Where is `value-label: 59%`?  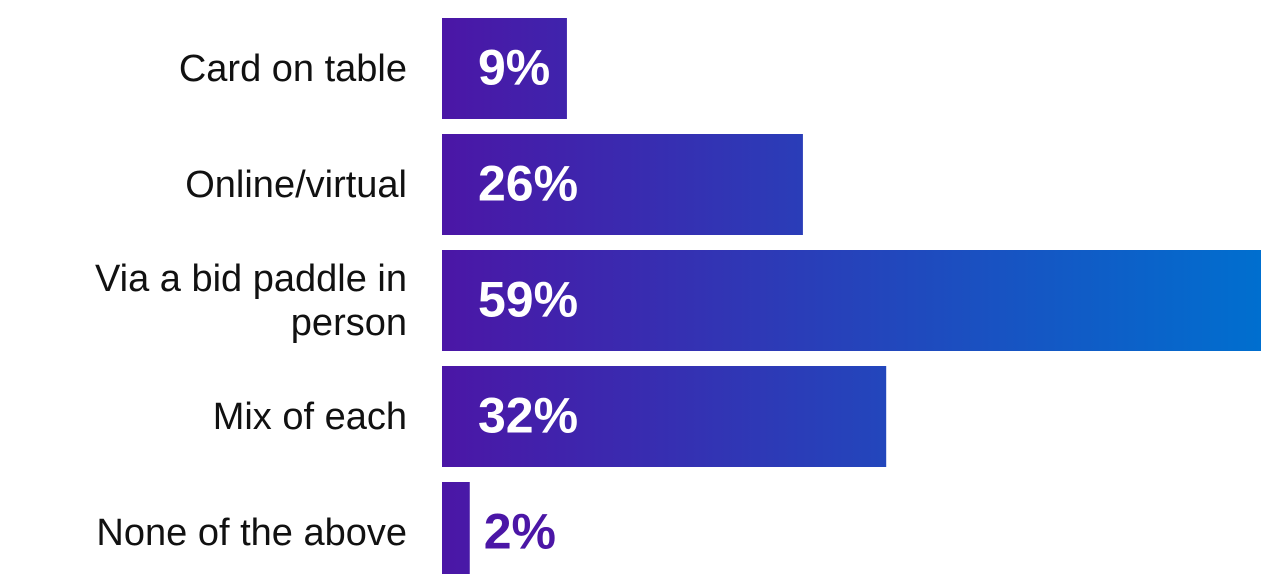 value-label: 59% is located at coordinates (528, 300).